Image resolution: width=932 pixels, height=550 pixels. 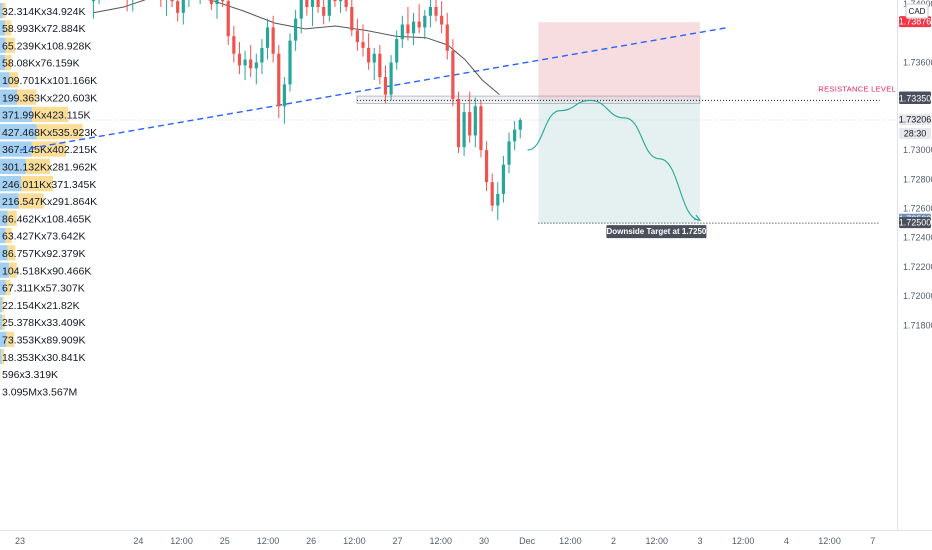 What do you see at coordinates (43, 289) in the screenshot?
I see `volume-row-label: 67.311Kx57.307K` at bounding box center [43, 289].